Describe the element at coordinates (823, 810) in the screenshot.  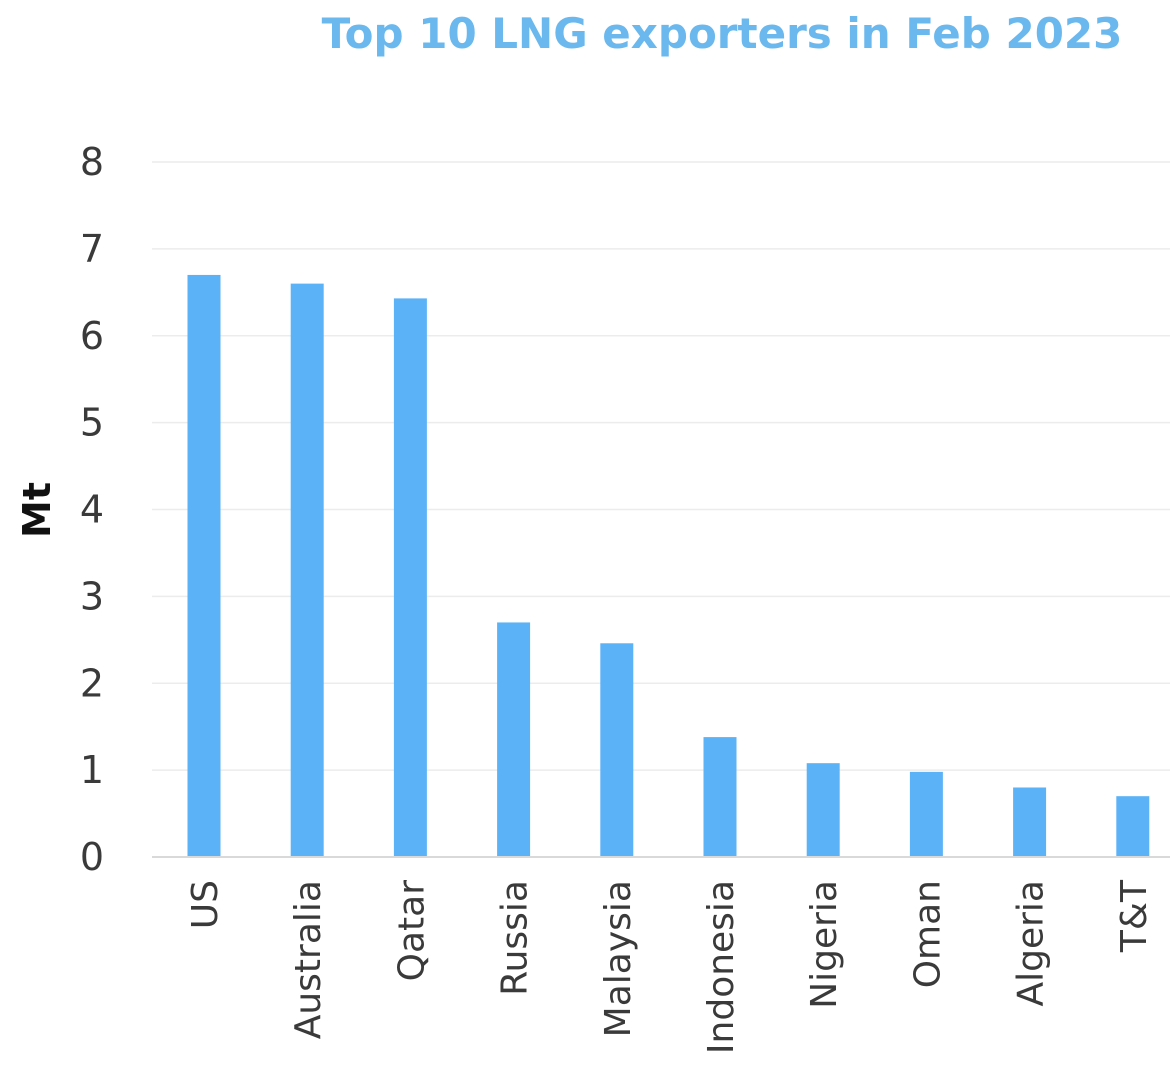
I see `bar-nigeria` at that location.